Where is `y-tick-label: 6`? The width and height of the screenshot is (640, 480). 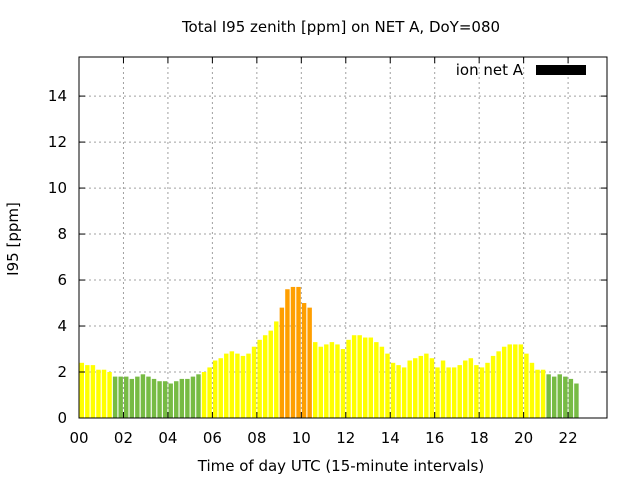
y-tick-label: 6 is located at coordinates (62, 280).